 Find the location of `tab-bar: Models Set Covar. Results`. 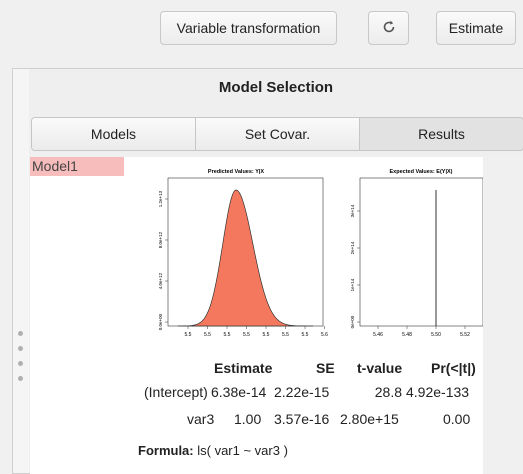

tab-bar: Models Set Covar. Results is located at coordinates (277, 134).